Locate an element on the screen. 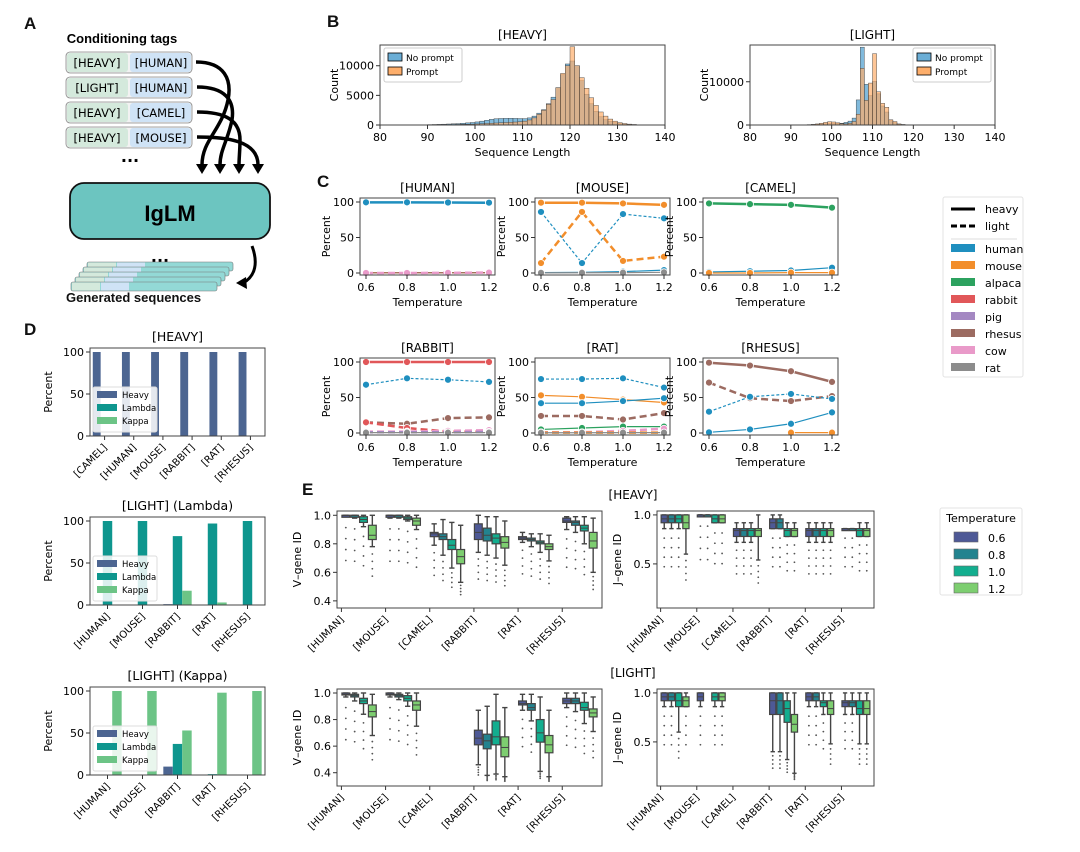  y-tick-label: 100 is located at coordinates (73, 691).